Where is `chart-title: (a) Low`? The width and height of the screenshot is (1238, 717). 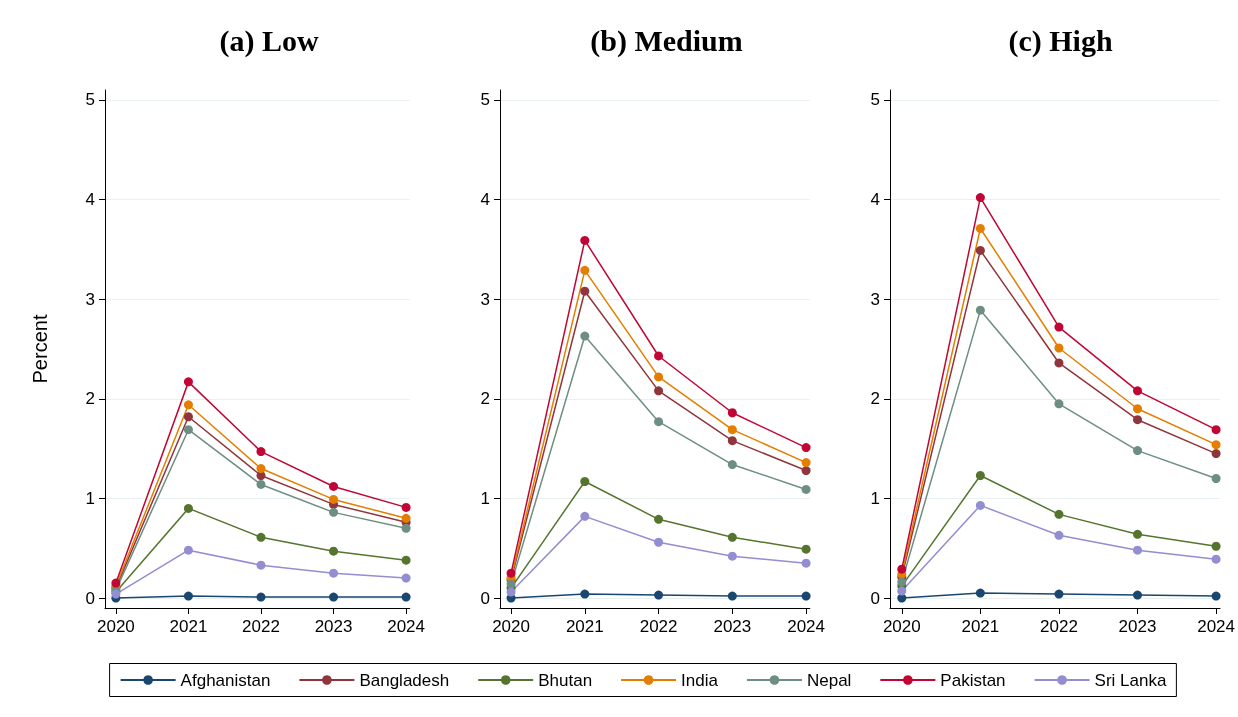 chart-title: (a) Low is located at coordinates (269, 40).